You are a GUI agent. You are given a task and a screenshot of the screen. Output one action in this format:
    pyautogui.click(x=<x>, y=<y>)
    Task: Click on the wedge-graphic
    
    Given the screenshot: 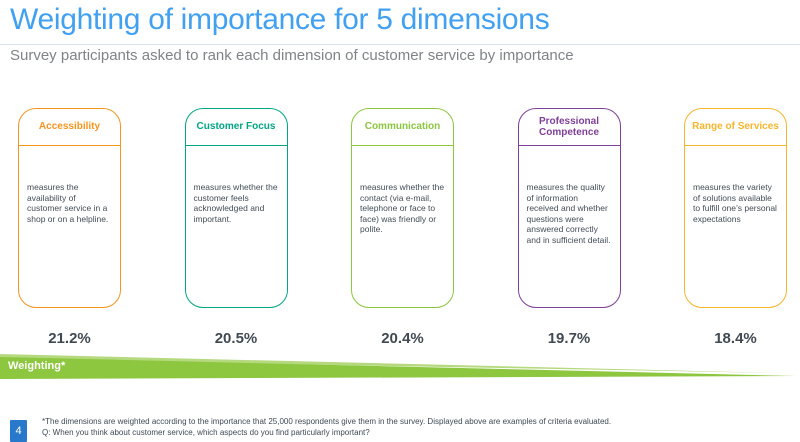 What is the action you would take?
    pyautogui.click(x=398, y=366)
    